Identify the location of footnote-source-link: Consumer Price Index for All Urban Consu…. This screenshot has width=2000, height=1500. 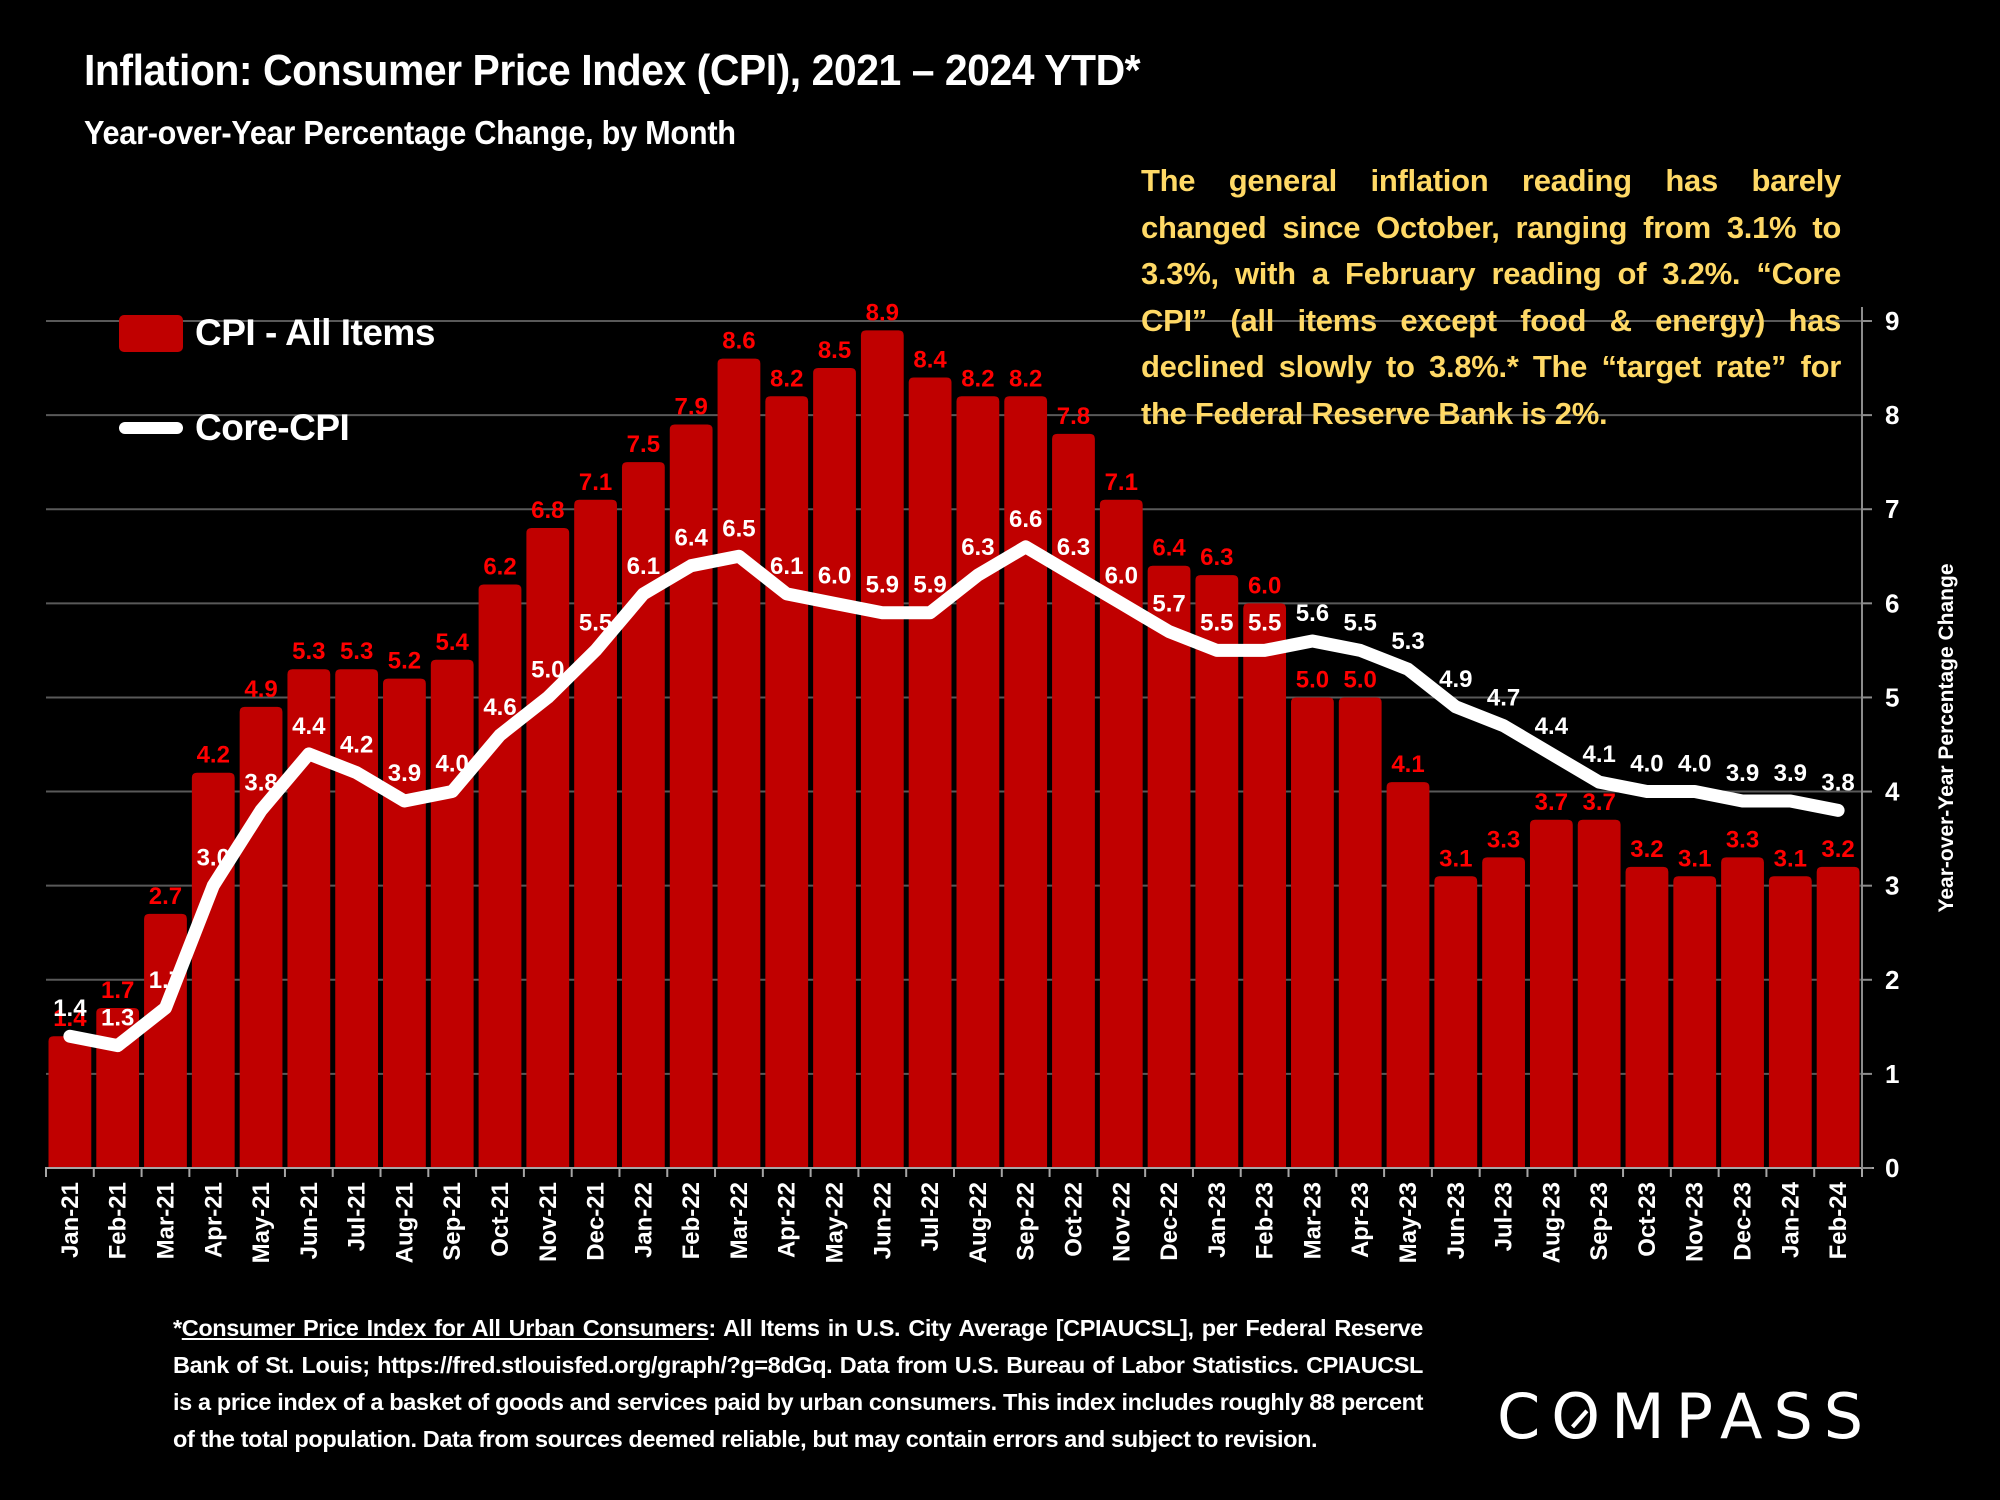
(445, 1328).